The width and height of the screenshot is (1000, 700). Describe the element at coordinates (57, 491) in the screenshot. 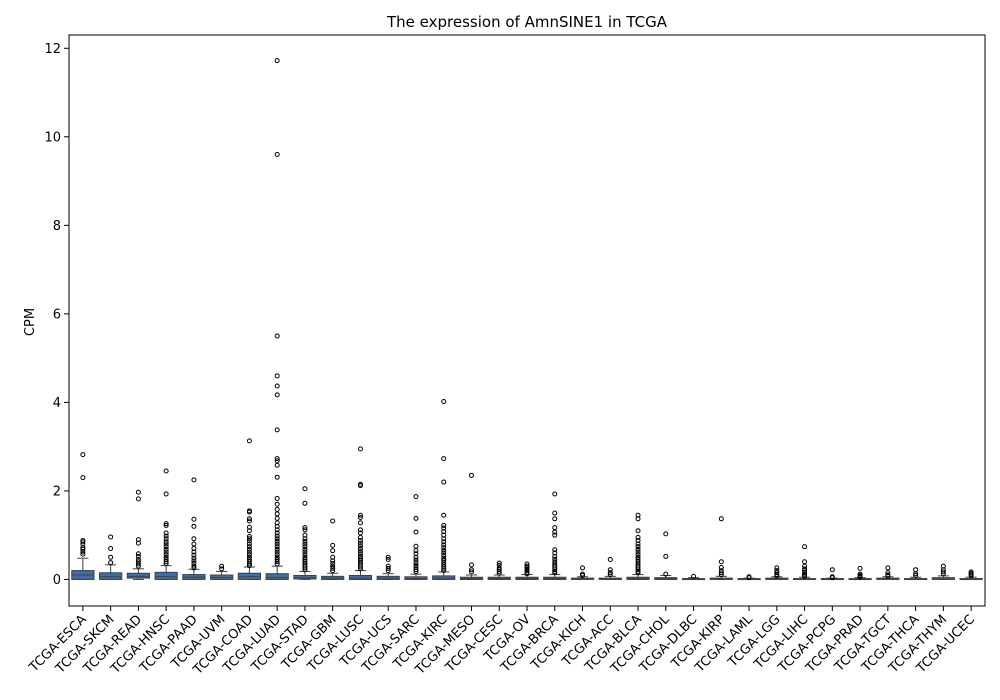

I see `y-tick-label: 2` at that location.